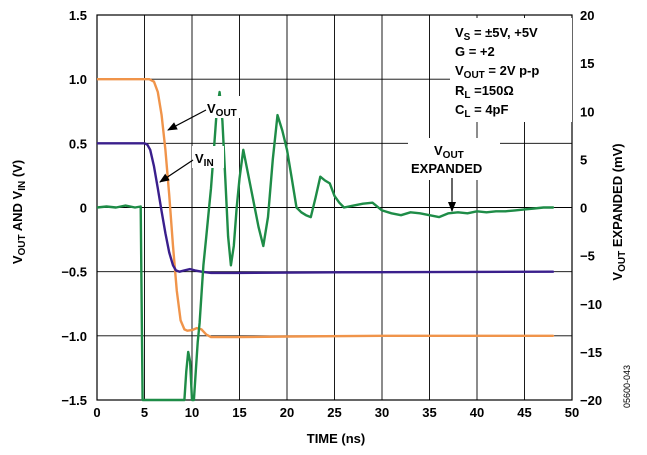 This screenshot has height=455, width=647. I want to click on y-tick-label-left: −0.5, so click(74, 272).